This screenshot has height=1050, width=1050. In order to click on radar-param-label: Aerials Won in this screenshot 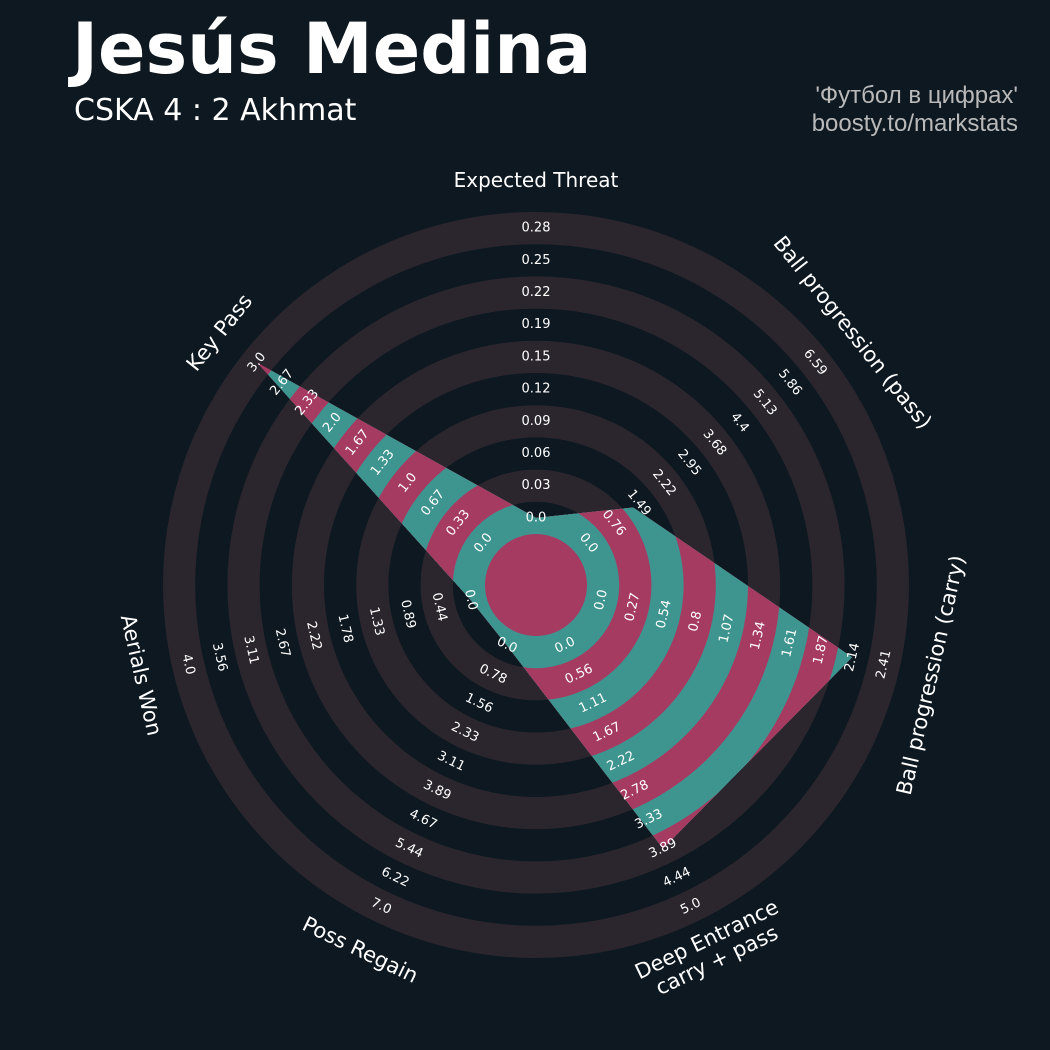, I will do `click(141, 675)`.